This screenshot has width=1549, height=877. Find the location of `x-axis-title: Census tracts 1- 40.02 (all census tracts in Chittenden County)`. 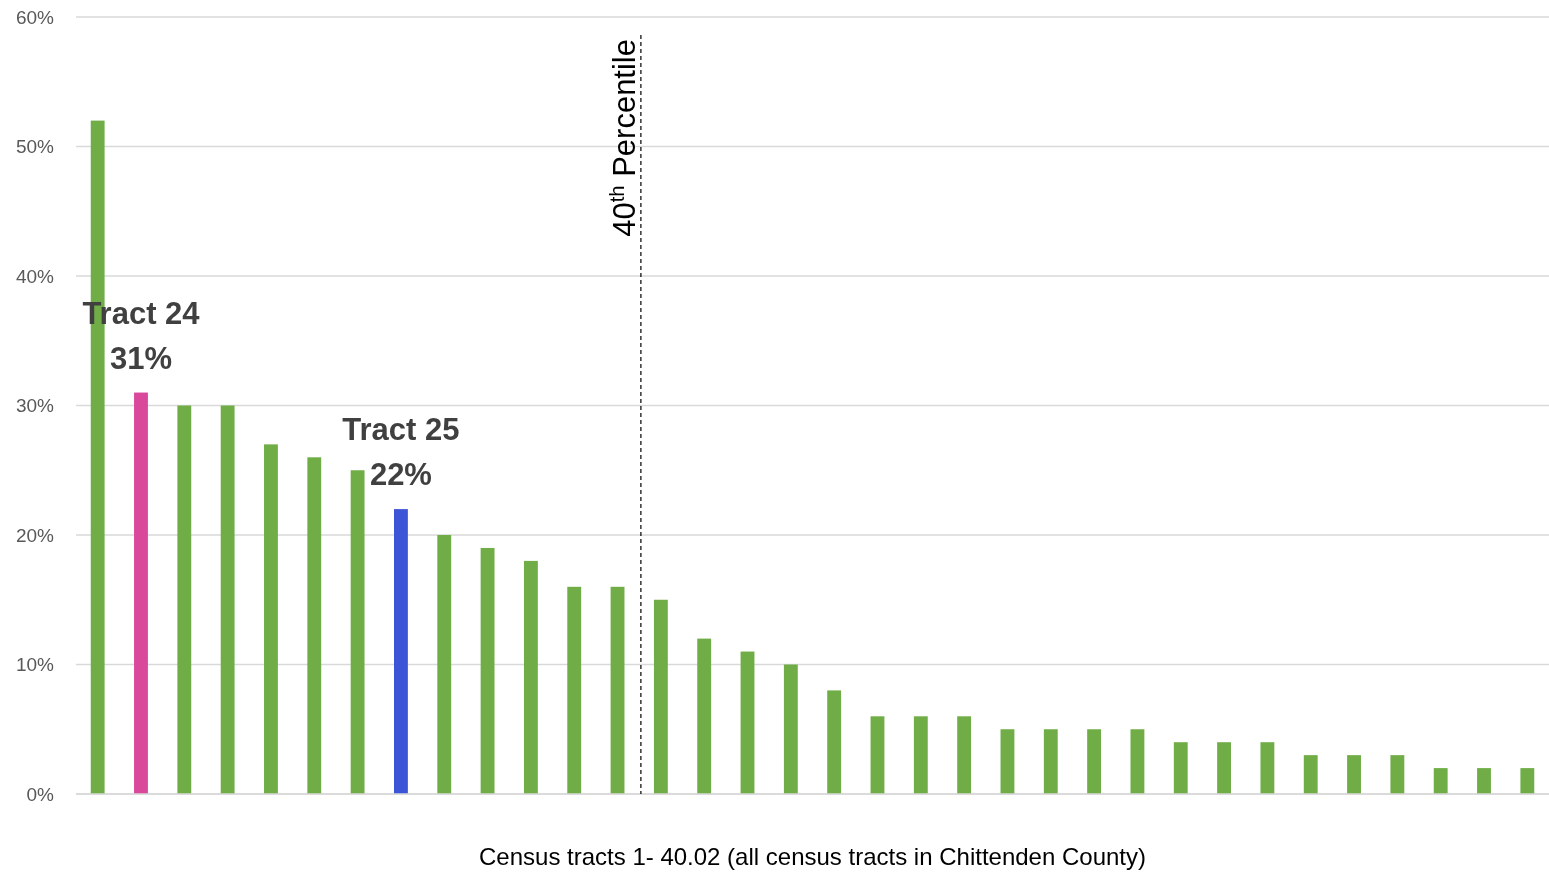

x-axis-title: Census tracts 1- 40.02 (all census tracts in Chittenden County) is located at coordinates (812, 856).